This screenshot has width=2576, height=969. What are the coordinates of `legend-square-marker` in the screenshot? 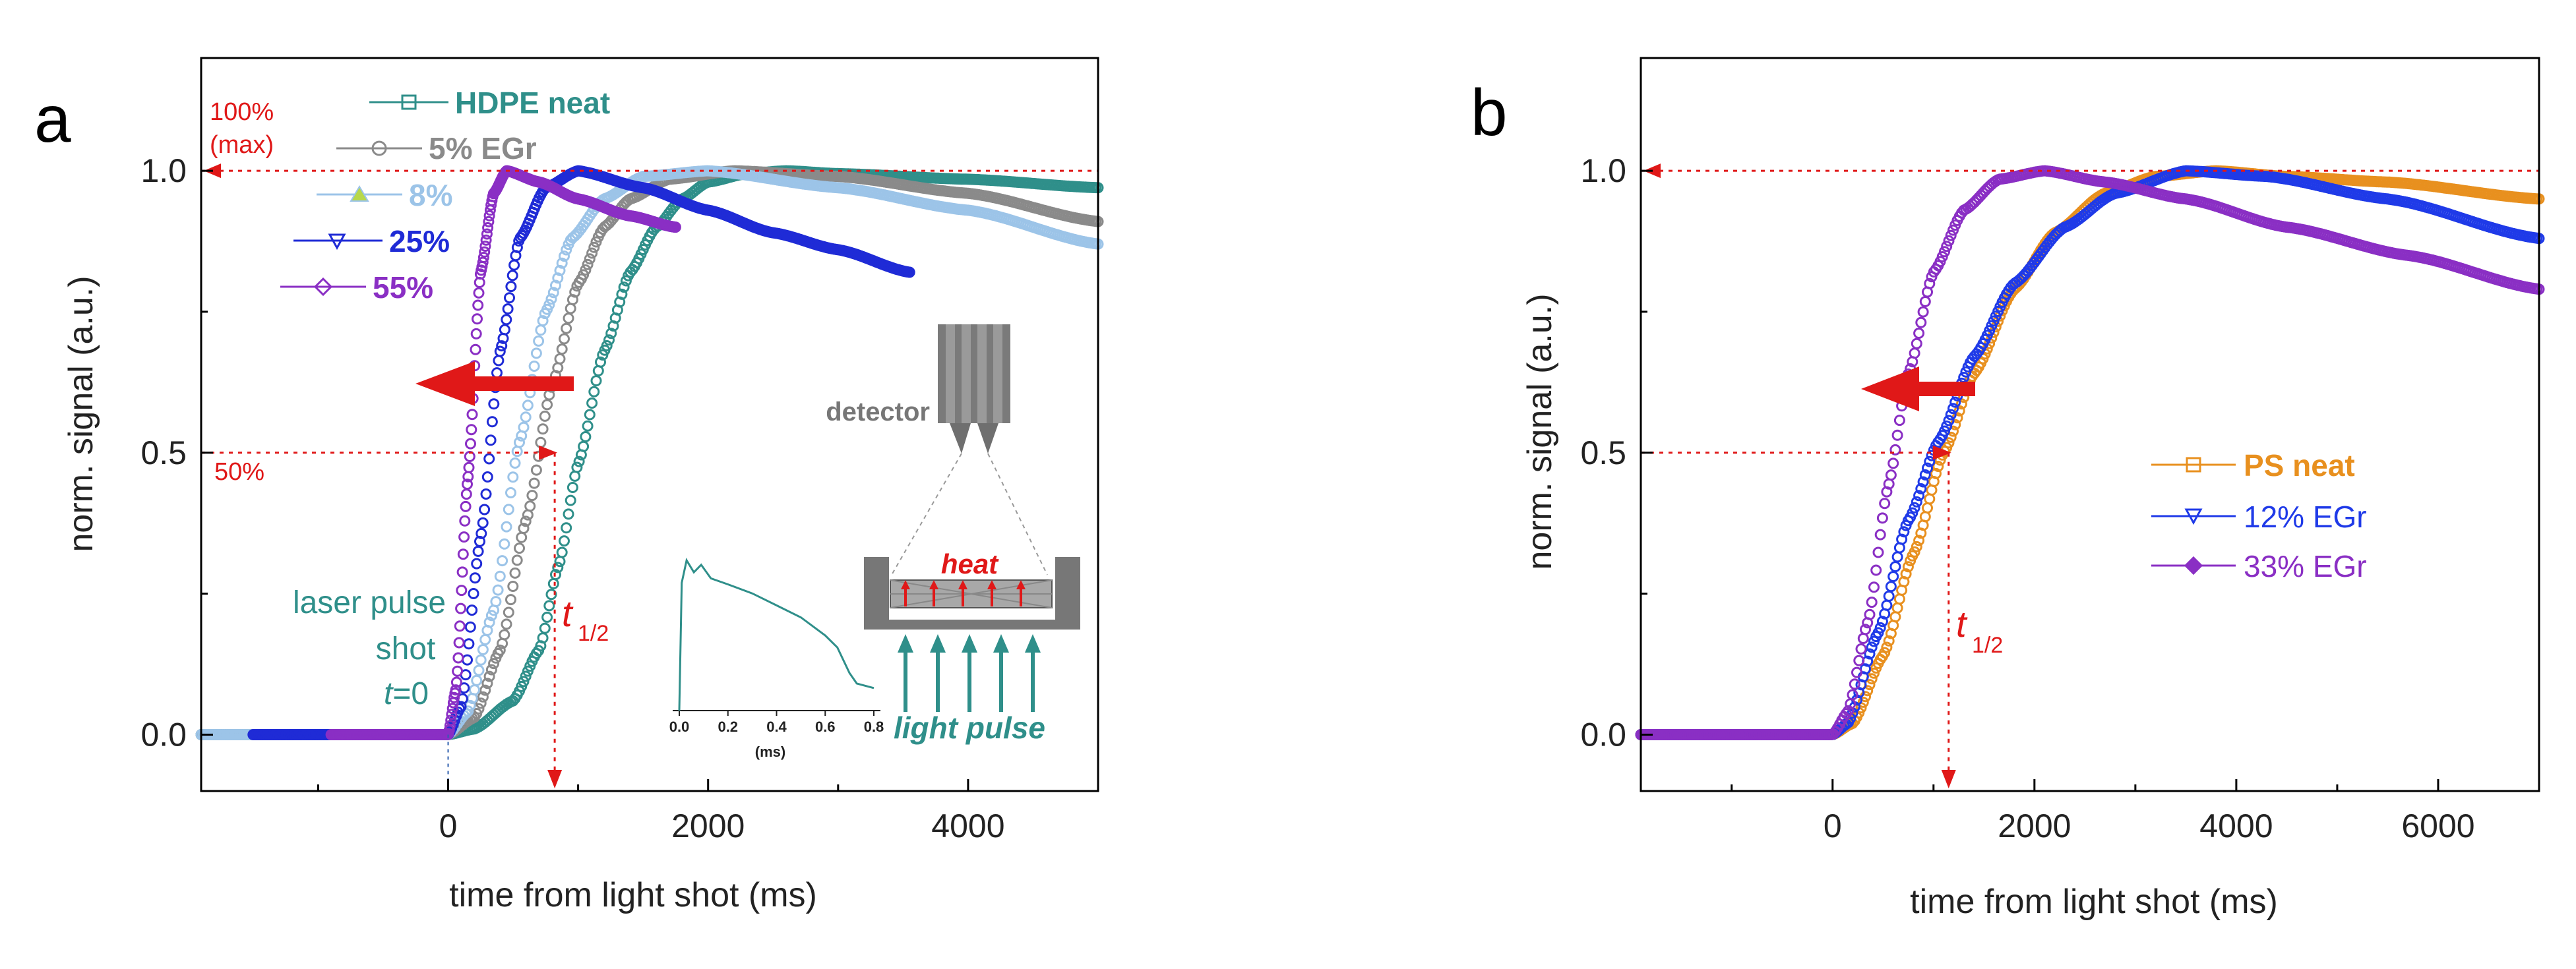 It's located at (2193, 465).